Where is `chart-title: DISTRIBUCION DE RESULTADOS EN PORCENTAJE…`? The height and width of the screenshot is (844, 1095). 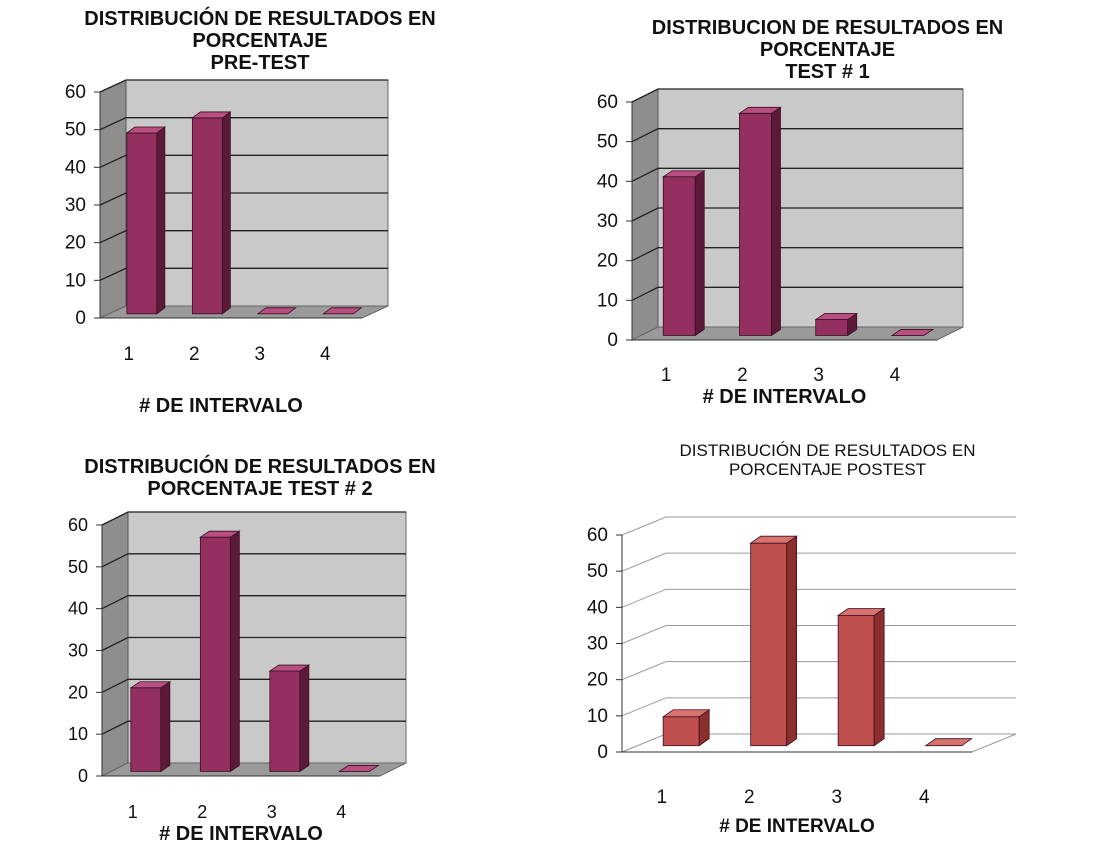
chart-title: DISTRIBUCION DE RESULTADOS EN PORCENTAJE… is located at coordinates (827, 50).